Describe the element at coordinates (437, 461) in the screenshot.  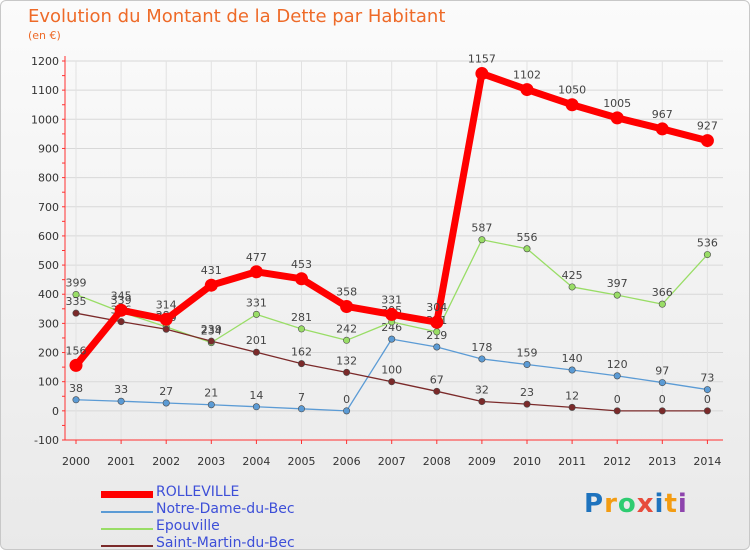
I see `x-tick-label: 2008` at that location.